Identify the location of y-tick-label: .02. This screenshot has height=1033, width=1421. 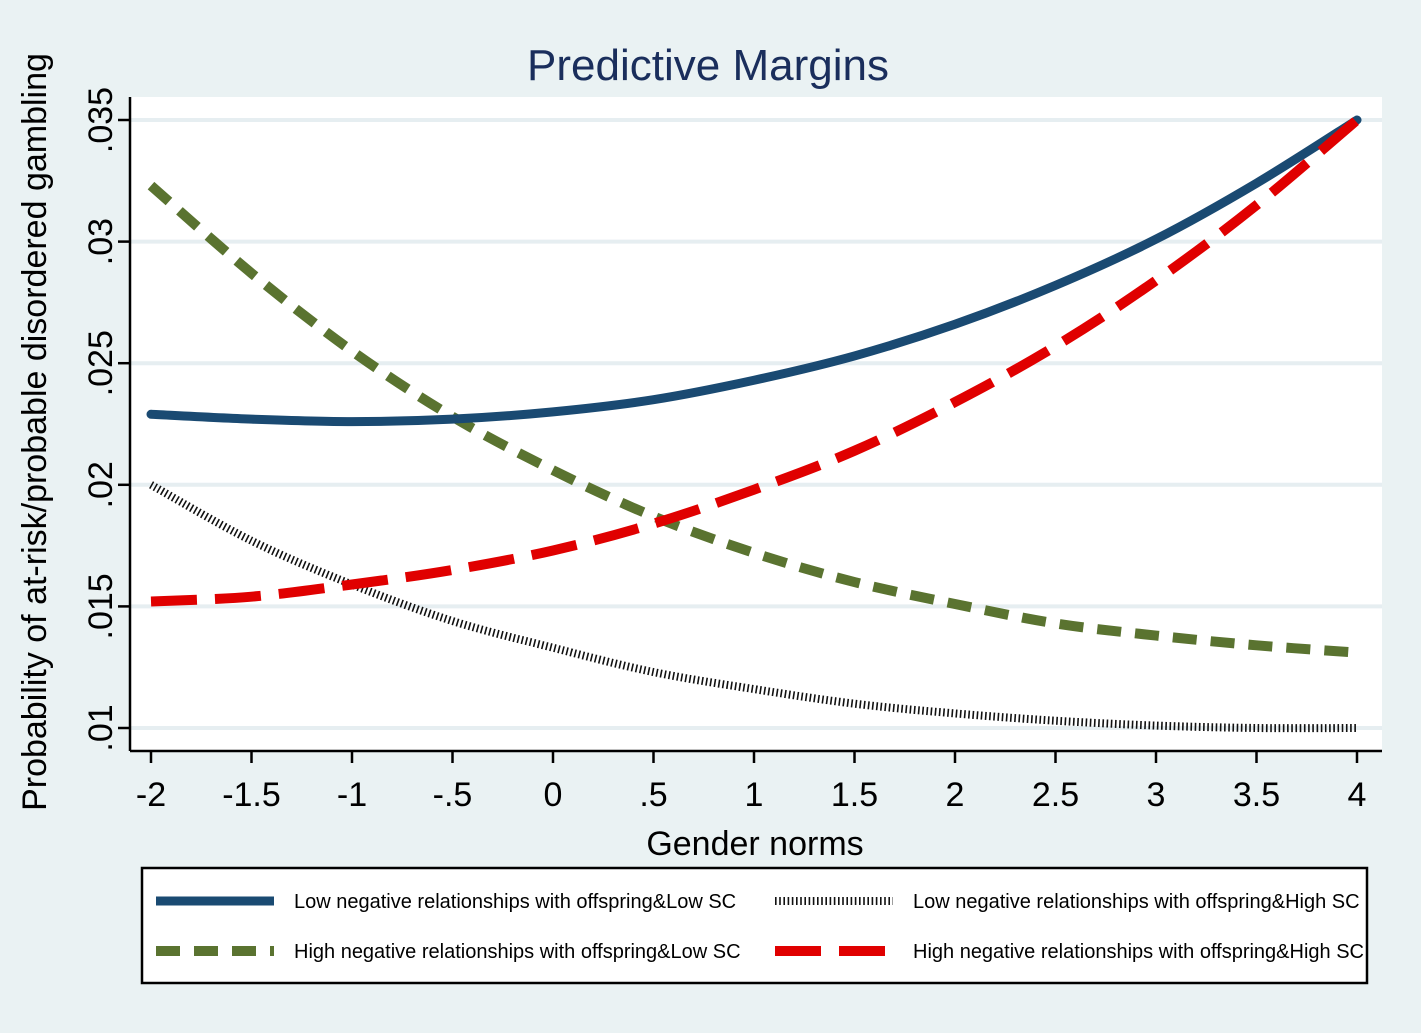
(101, 484).